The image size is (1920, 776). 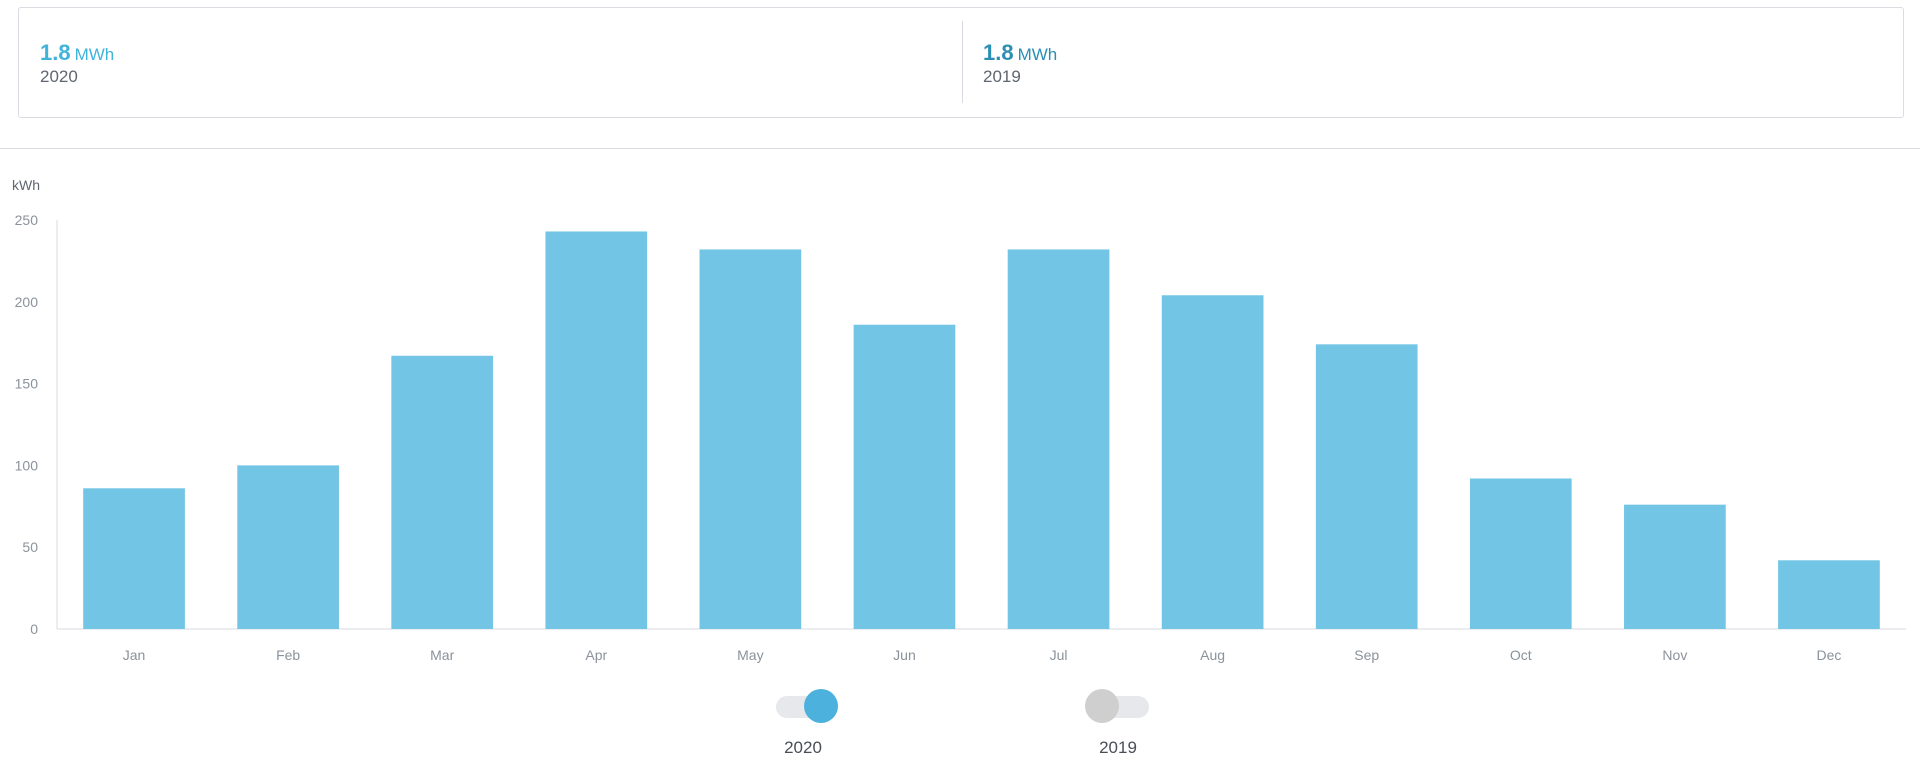 I want to click on x-tick-label: Dec, so click(x=1829, y=655).